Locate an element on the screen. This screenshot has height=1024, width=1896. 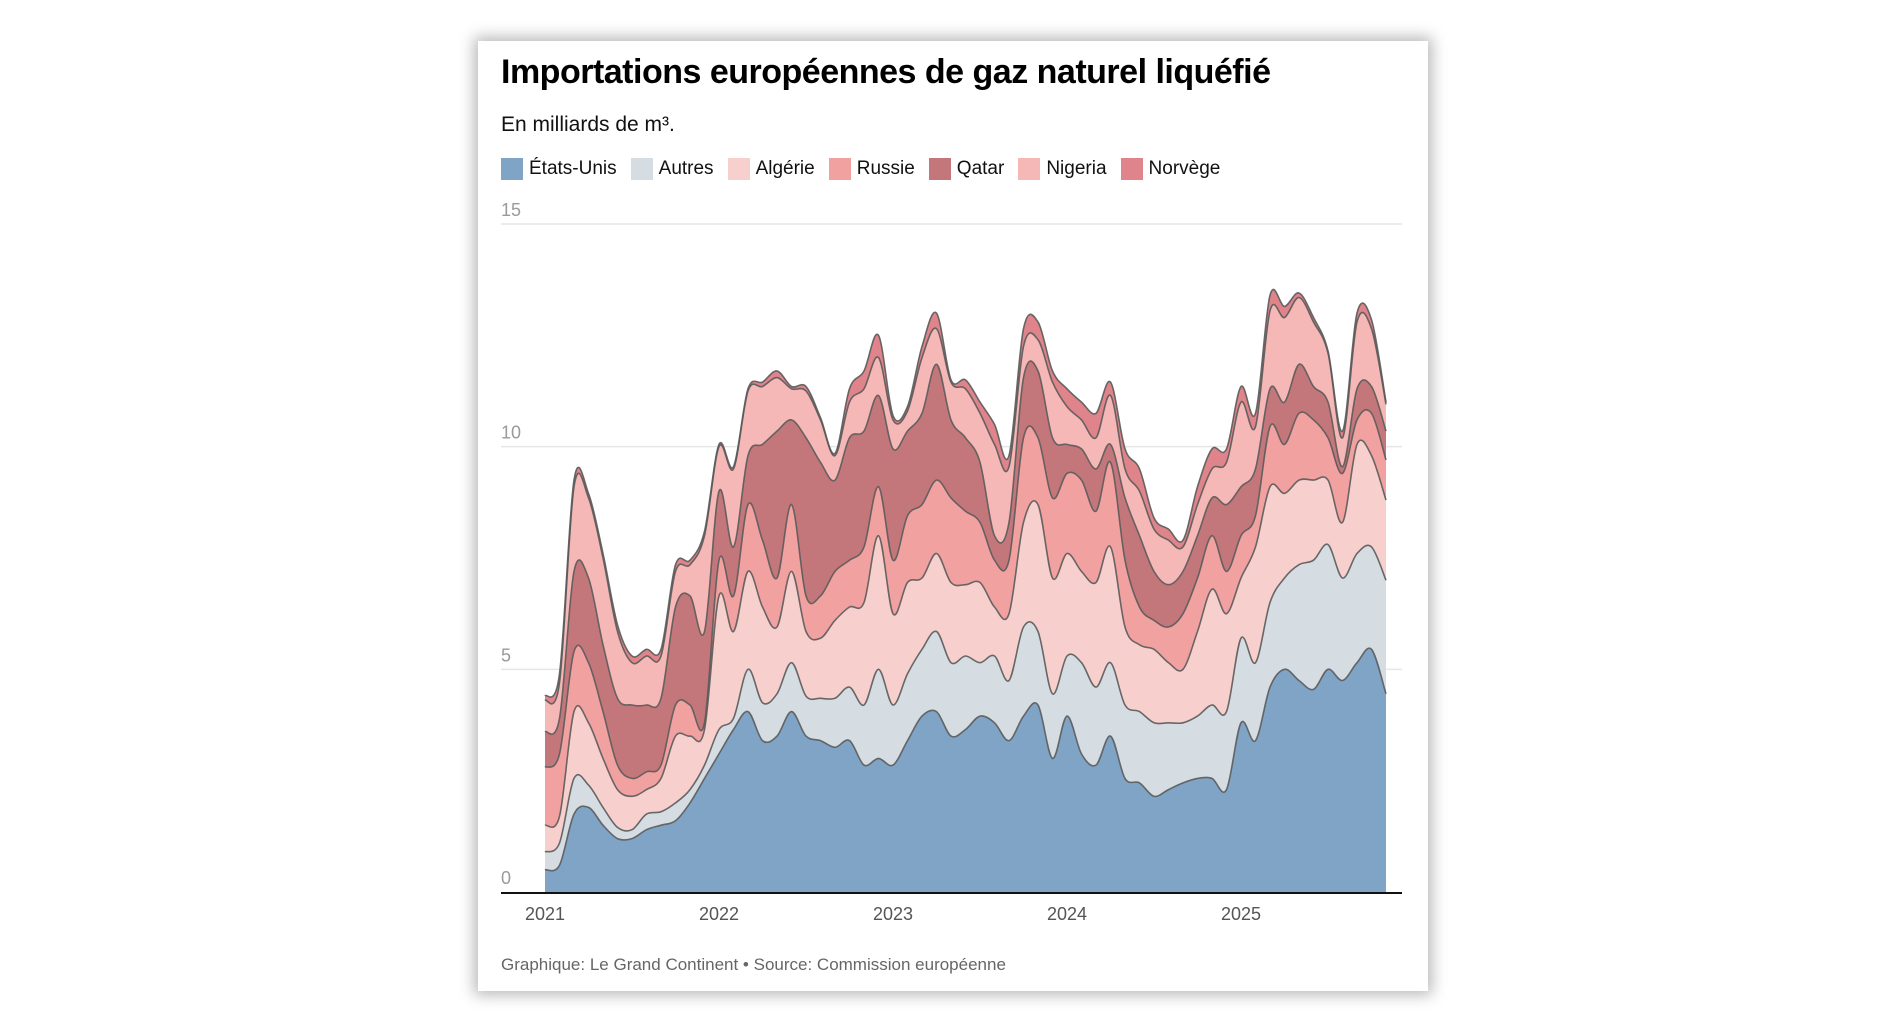
chart-subtitle: En milliards de m³. is located at coordinates (588, 124).